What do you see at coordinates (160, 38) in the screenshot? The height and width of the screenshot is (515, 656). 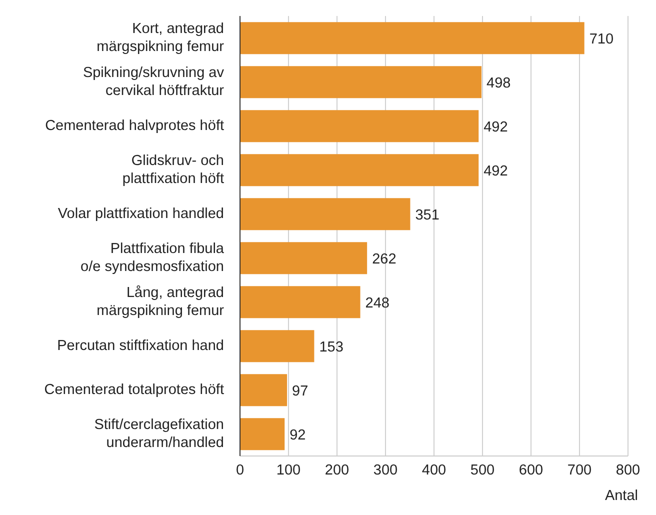 I see `y-tick-label: Kort, antegrad märgspikning femur` at bounding box center [160, 38].